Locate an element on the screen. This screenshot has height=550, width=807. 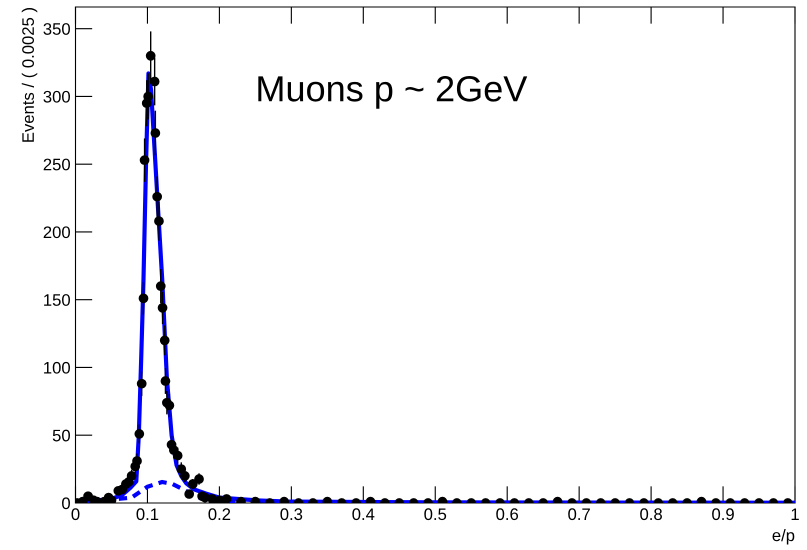
x-tick-label: 0.5 is located at coordinates (435, 514).